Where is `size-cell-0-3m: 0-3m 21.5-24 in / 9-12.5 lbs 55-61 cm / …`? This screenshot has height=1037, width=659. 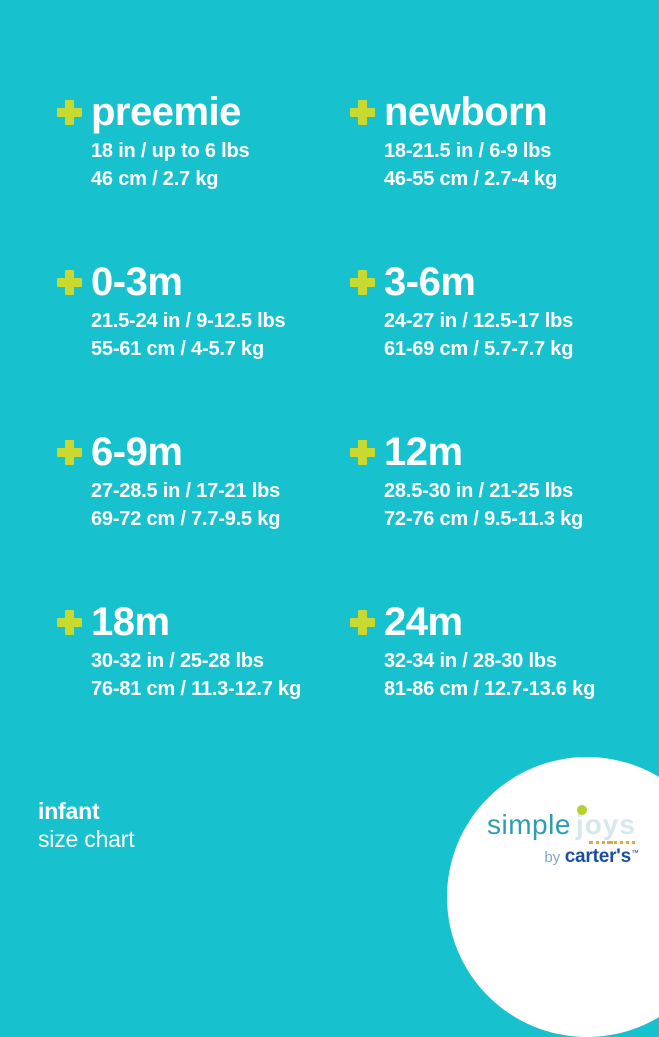
size-cell-0-3m: 0-3m 21.5-24 in / 9-12.5 lbs 55-61 cm / … is located at coordinates (203, 345).